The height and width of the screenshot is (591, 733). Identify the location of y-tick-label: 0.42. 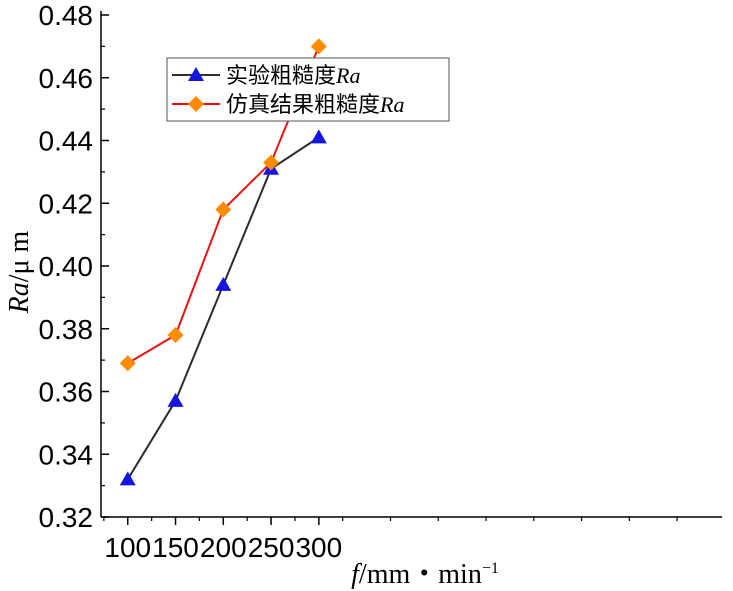
(66, 203).